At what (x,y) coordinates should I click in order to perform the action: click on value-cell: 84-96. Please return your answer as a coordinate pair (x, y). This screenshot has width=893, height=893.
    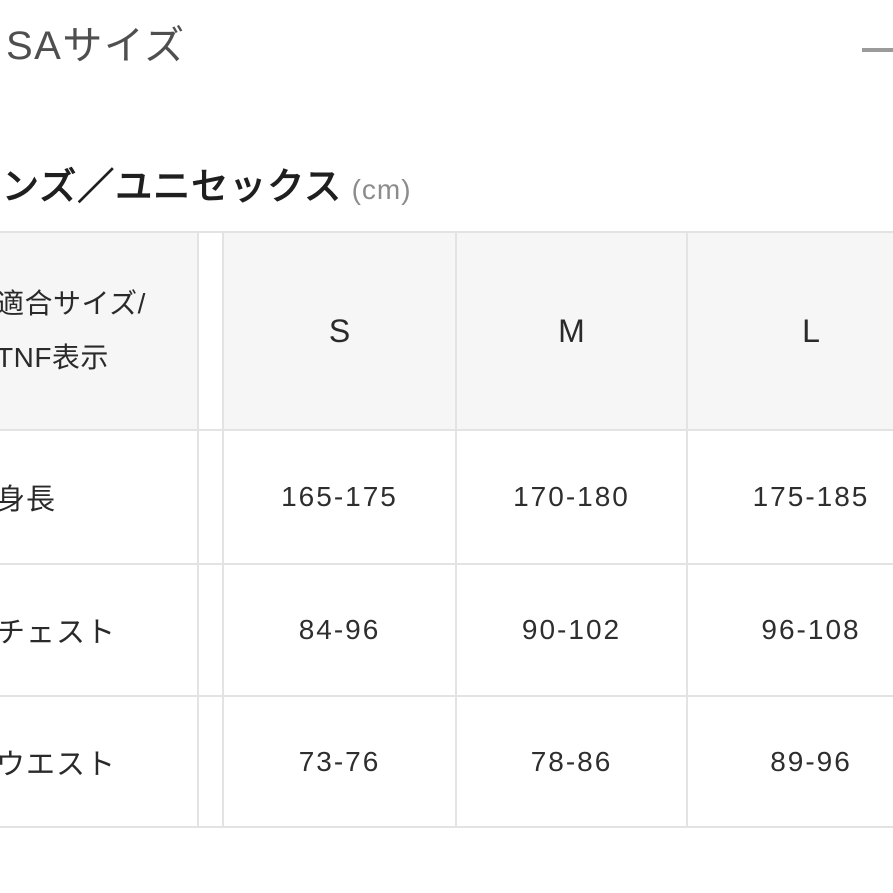
    Looking at the image, I should click on (339, 630).